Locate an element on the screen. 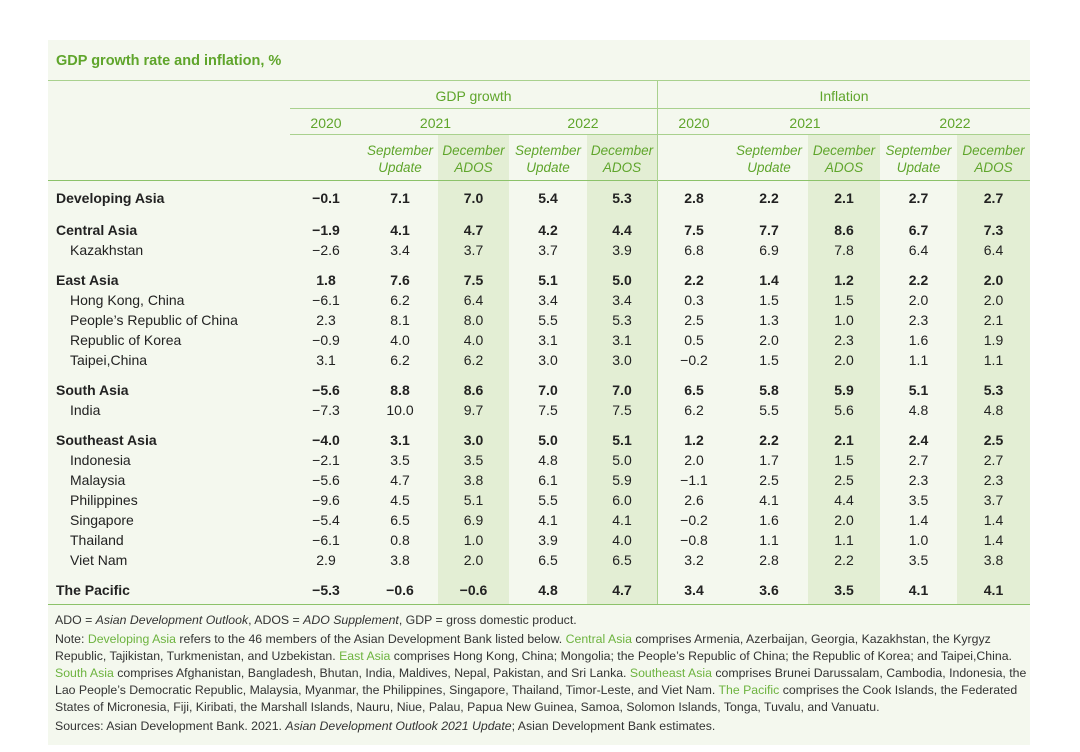 This screenshot has height=752, width=1080. country-name: Indonesia is located at coordinates (100, 460).